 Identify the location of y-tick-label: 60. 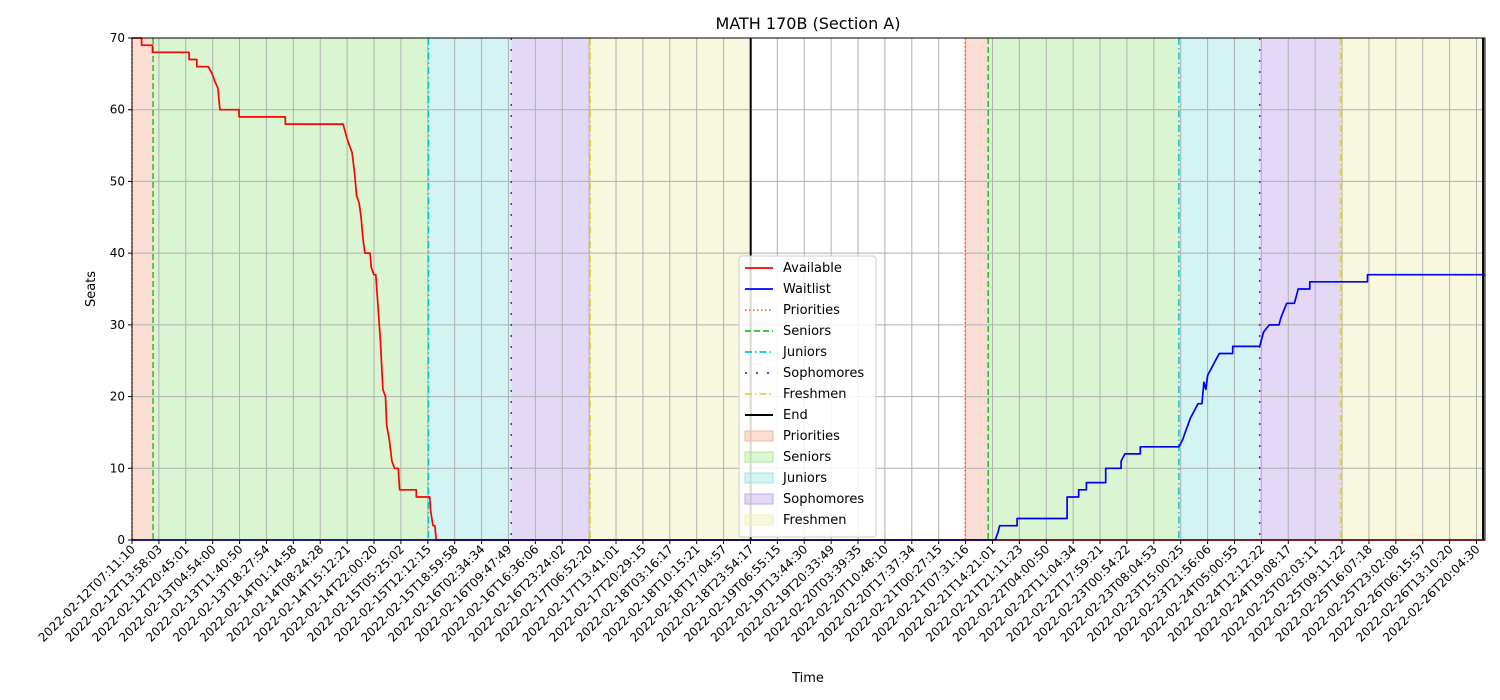
(117, 110).